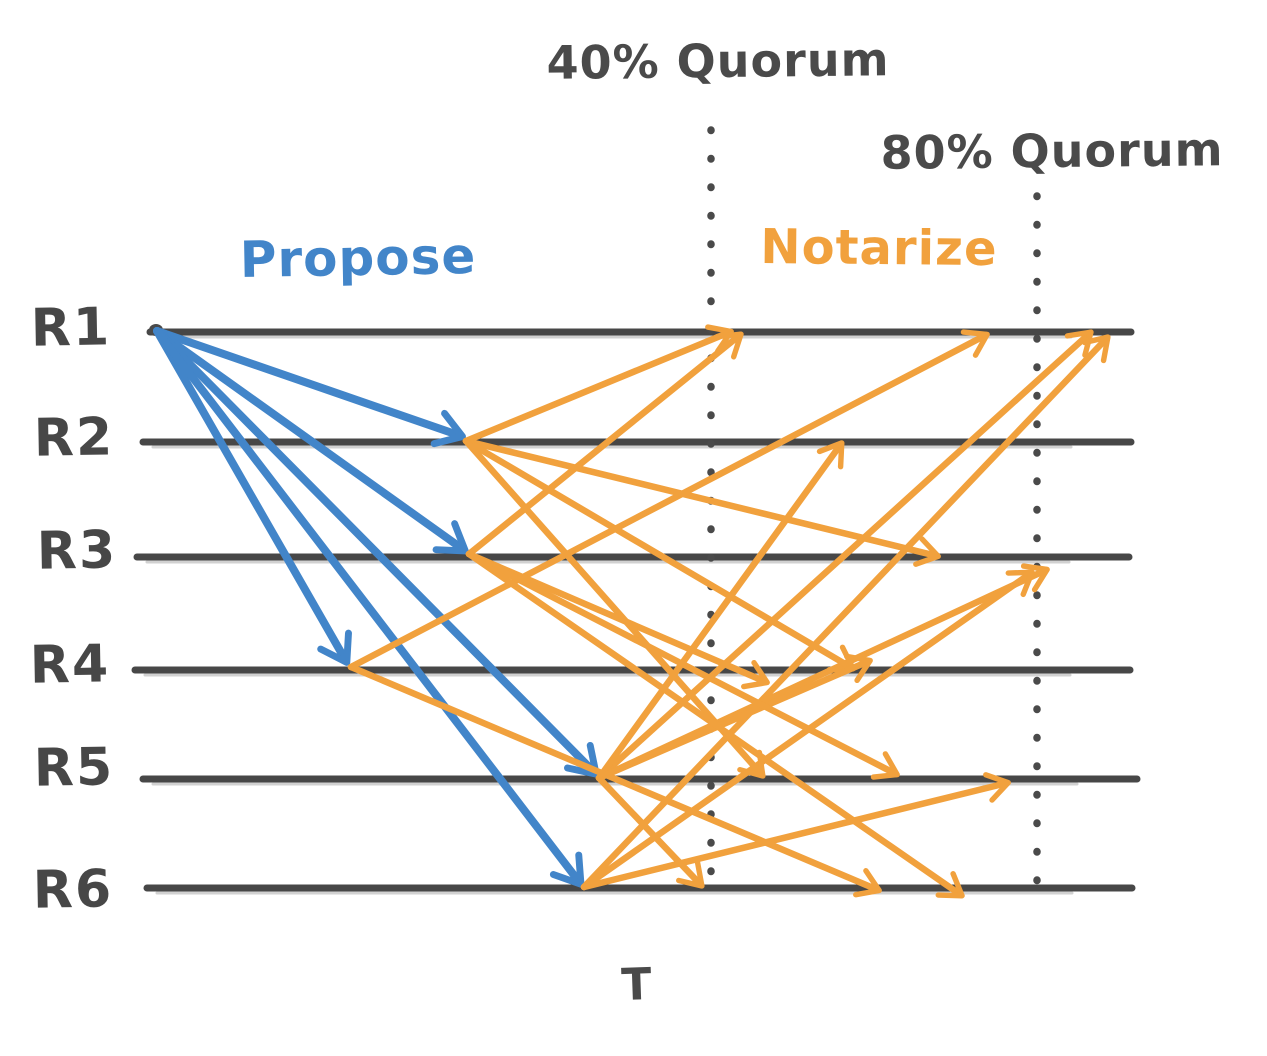 This screenshot has width=1267, height=1056. What do you see at coordinates (73, 890) in the screenshot?
I see `replica-label-R6: R6` at bounding box center [73, 890].